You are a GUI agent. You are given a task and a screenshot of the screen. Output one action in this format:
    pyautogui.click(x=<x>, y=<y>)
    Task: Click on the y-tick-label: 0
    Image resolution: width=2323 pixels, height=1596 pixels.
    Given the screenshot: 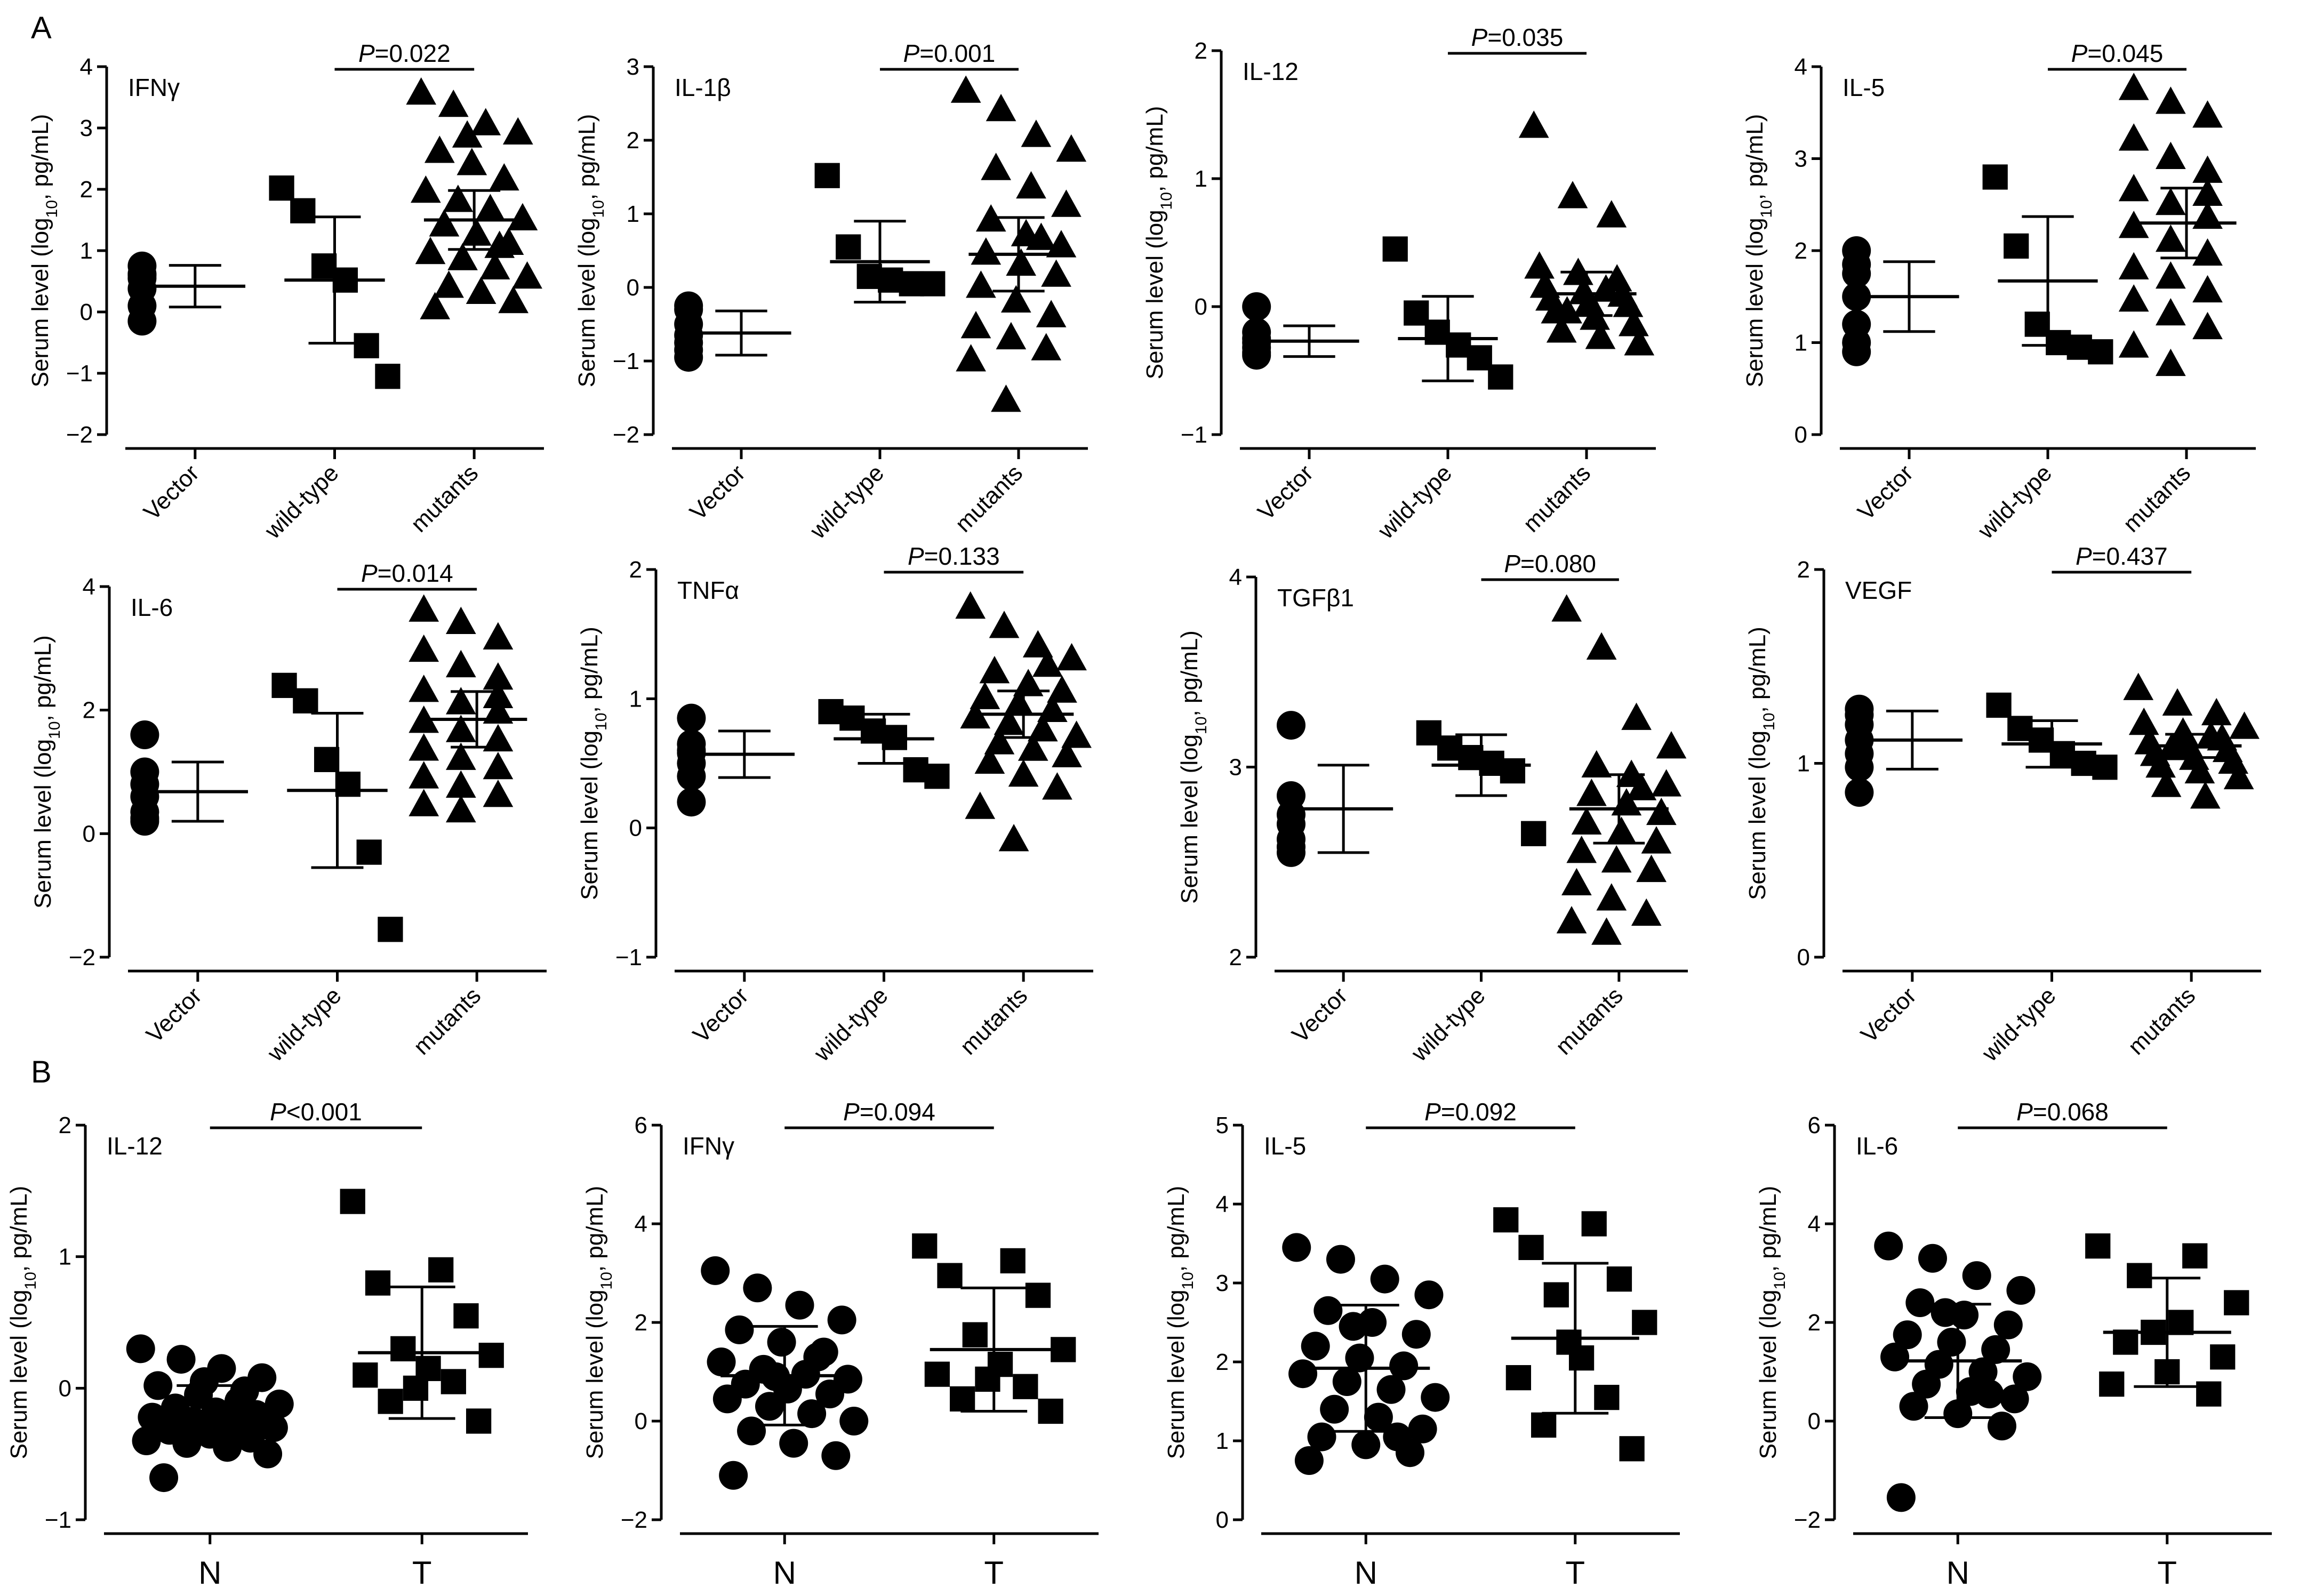 What is the action you would take?
    pyautogui.click(x=1222, y=1520)
    